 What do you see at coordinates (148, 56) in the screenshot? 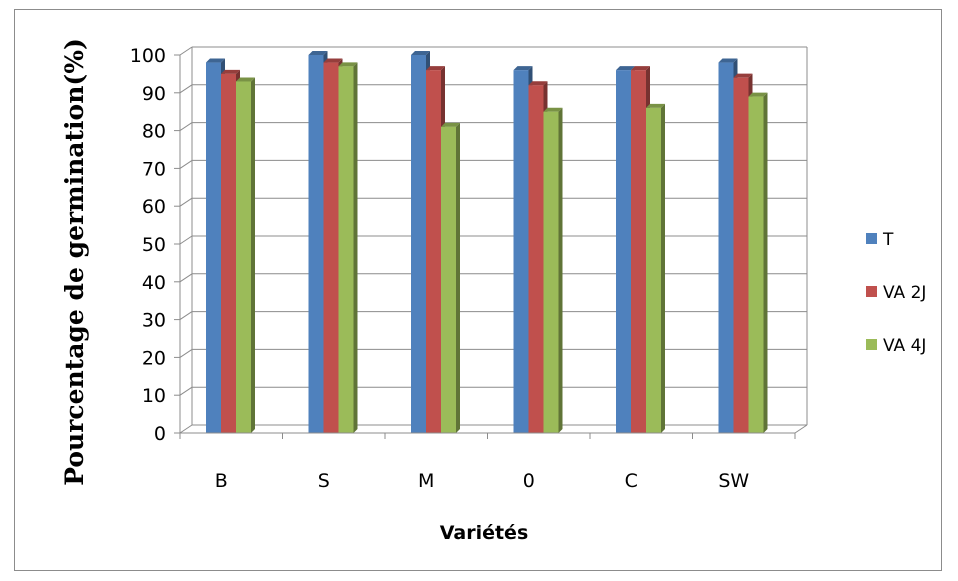
I see `y-tick-label: 100` at bounding box center [148, 56].